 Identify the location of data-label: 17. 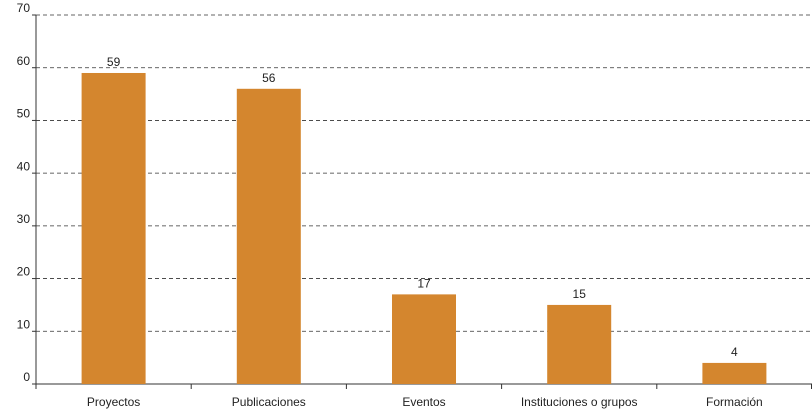
(424, 284).